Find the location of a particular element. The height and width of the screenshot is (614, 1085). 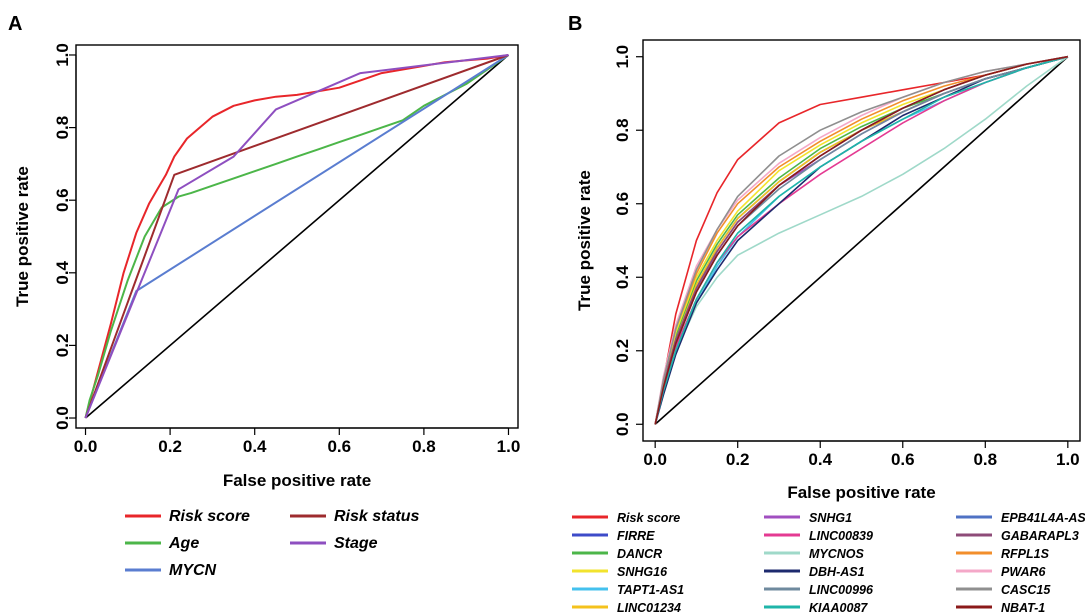

legend-label: DBH-AS1 is located at coordinates (837, 572).